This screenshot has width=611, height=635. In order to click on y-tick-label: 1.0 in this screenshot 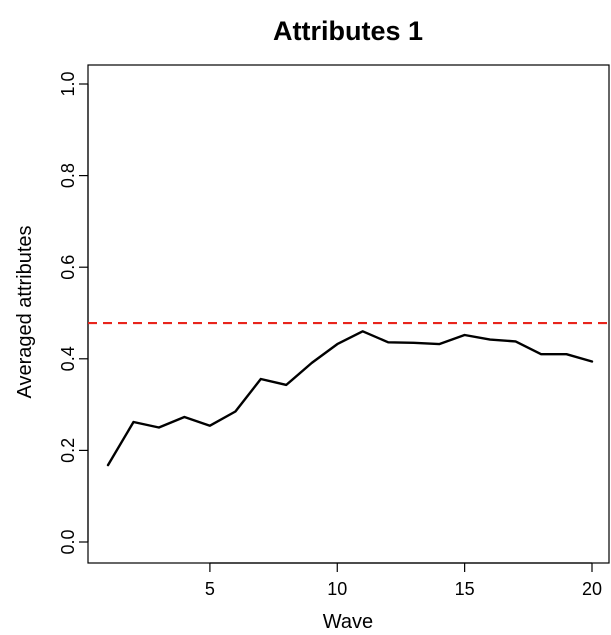, I will do `click(68, 83)`.